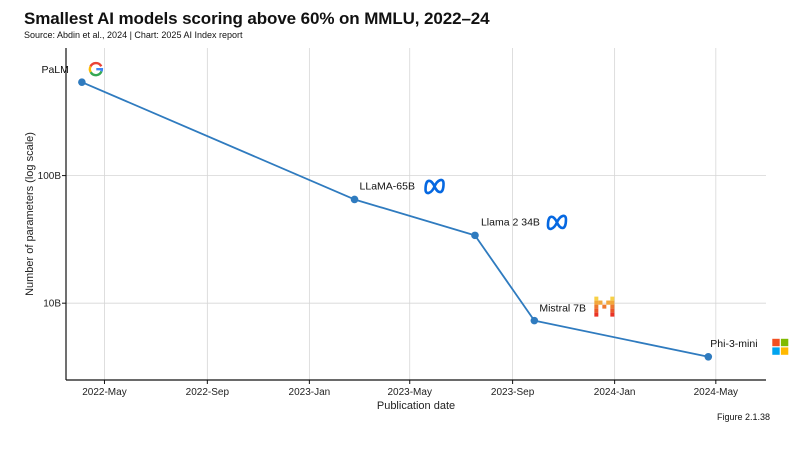  I want to click on microsoft-icon, so click(780, 346).